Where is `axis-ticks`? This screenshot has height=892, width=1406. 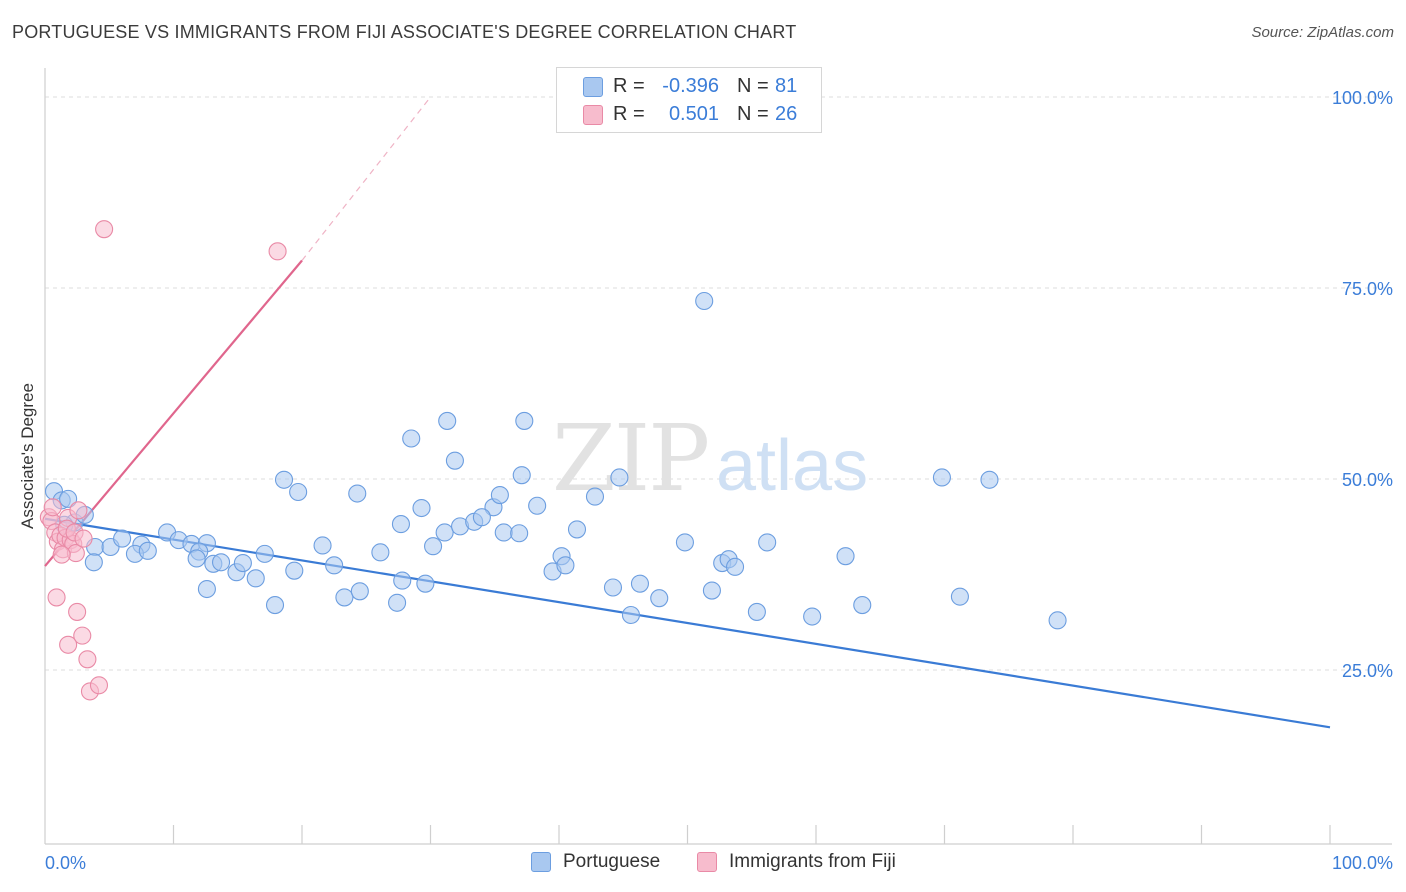 axis-ticks is located at coordinates (751, 834).